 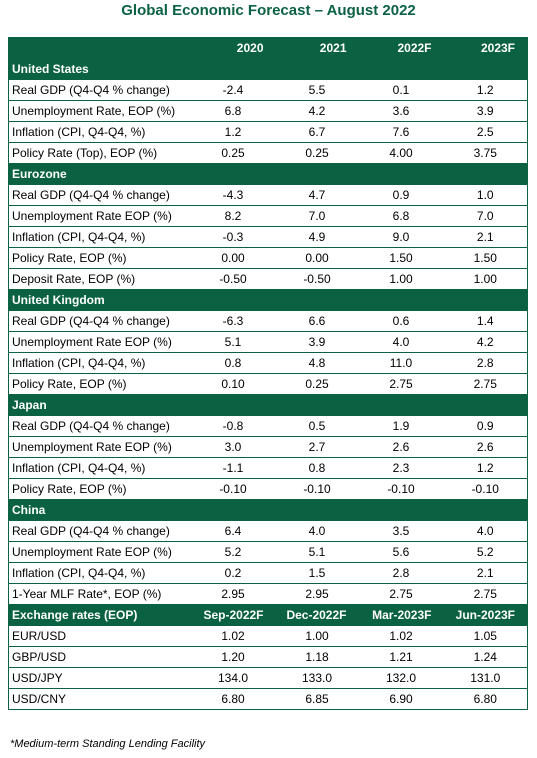 I want to click on value-cell: 3.9, so click(x=485, y=111).